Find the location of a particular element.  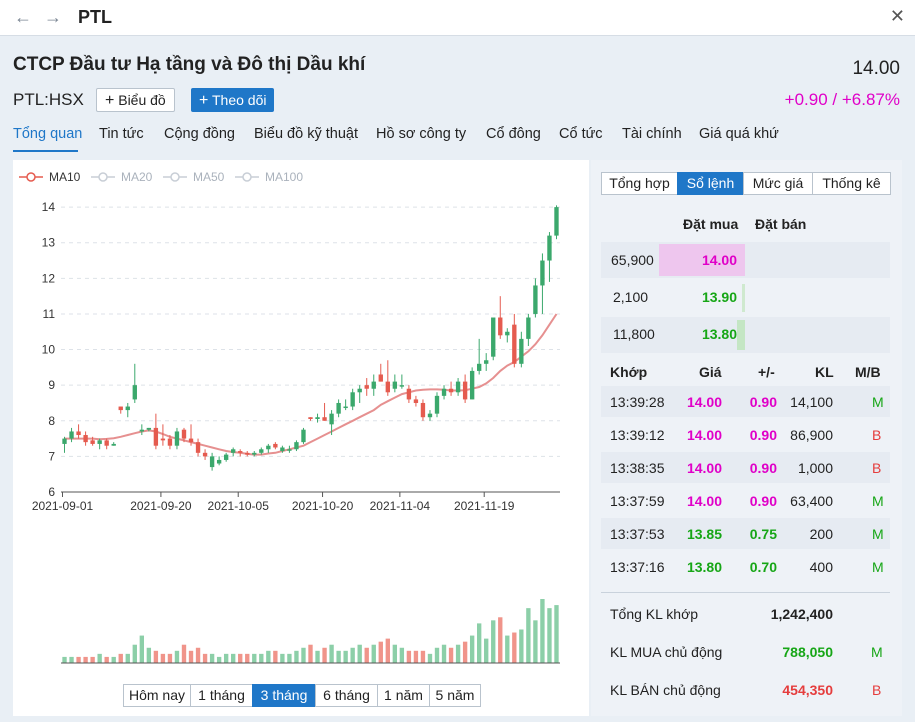

tab-order-book: Sổ lệnh is located at coordinates (710, 183).